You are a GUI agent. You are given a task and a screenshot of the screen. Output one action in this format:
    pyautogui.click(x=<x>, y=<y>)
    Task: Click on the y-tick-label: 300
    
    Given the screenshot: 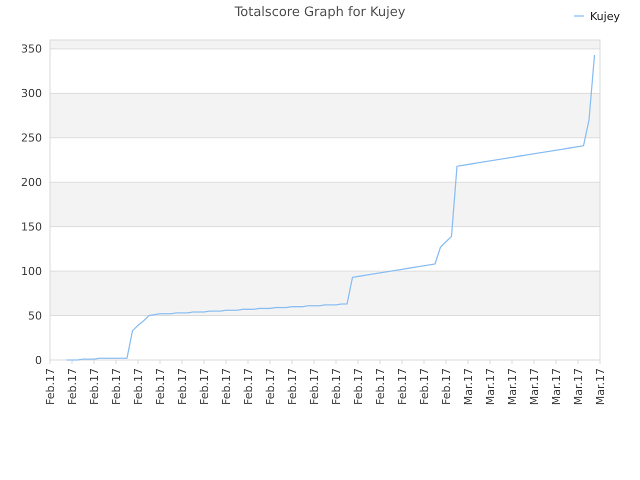 What is the action you would take?
    pyautogui.click(x=31, y=93)
    